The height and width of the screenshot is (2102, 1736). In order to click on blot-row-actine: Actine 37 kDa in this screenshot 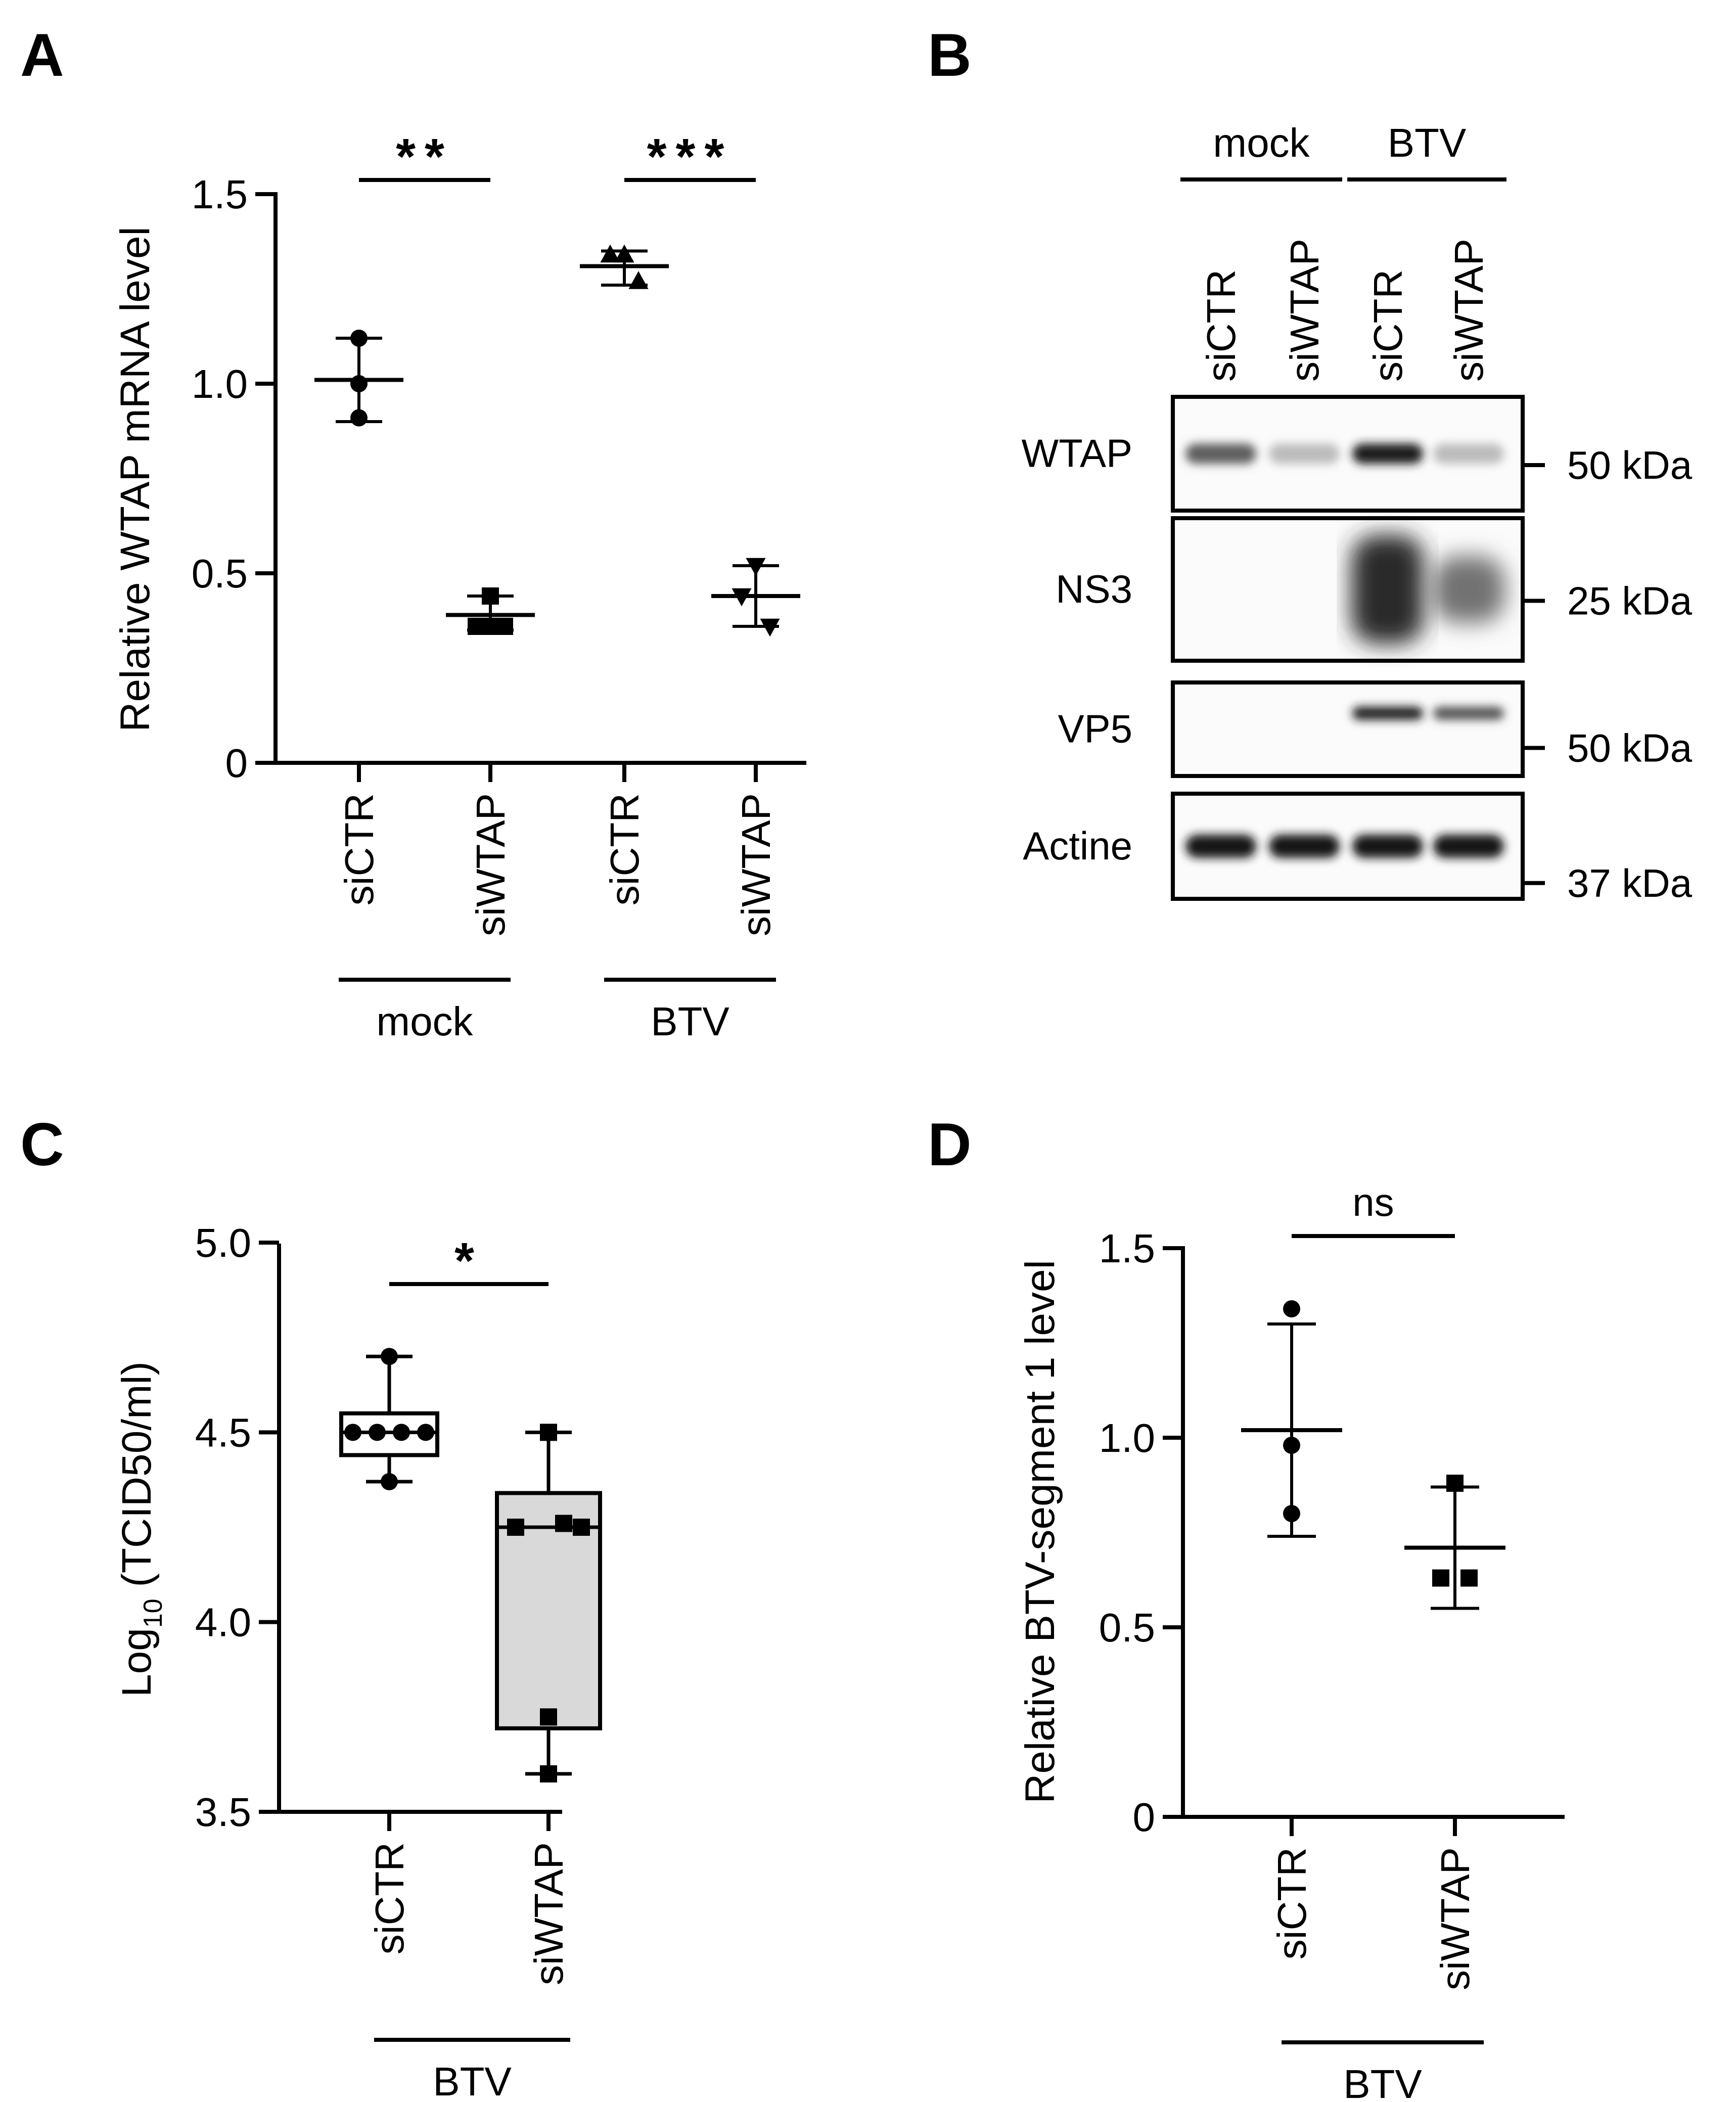, I will do `click(1358, 848)`.